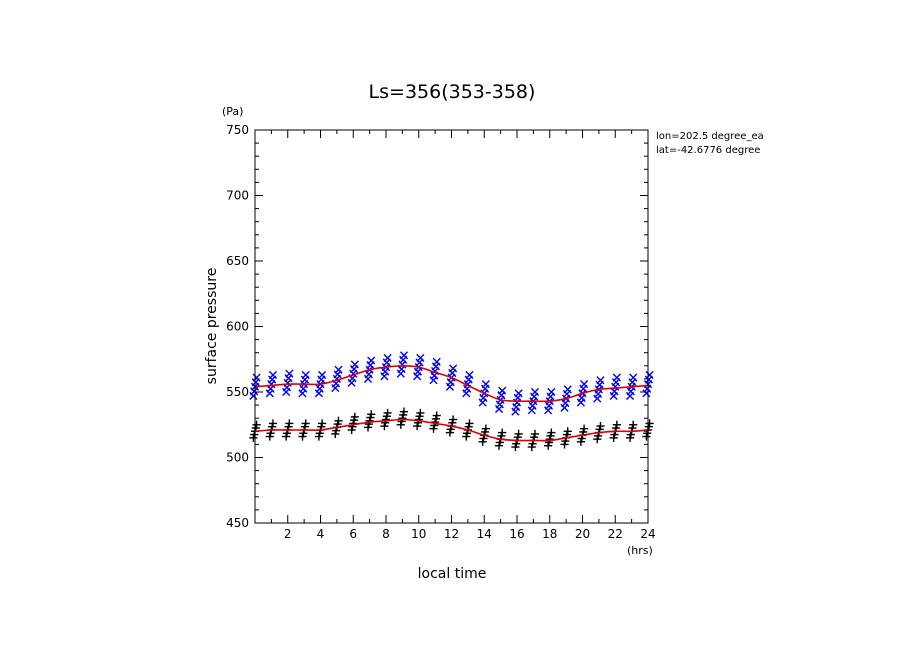  Describe the element at coordinates (237, 392) in the screenshot. I see `y-tick-label: 550` at that location.